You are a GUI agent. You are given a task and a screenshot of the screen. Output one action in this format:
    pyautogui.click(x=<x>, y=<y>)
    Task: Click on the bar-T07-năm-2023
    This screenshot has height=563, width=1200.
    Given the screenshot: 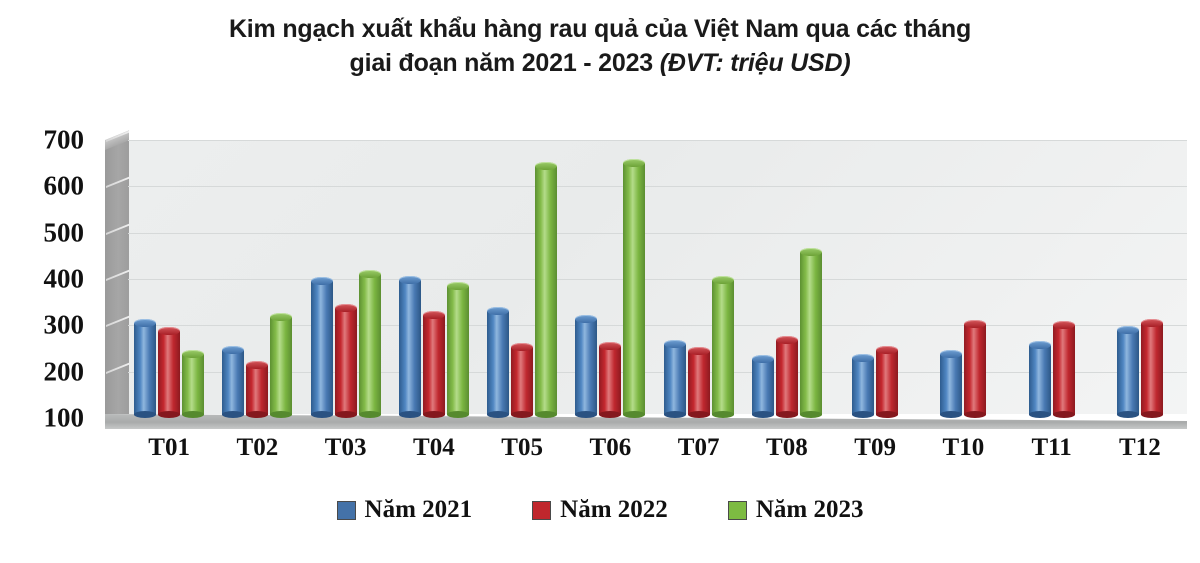 What is the action you would take?
    pyautogui.click(x=722, y=347)
    